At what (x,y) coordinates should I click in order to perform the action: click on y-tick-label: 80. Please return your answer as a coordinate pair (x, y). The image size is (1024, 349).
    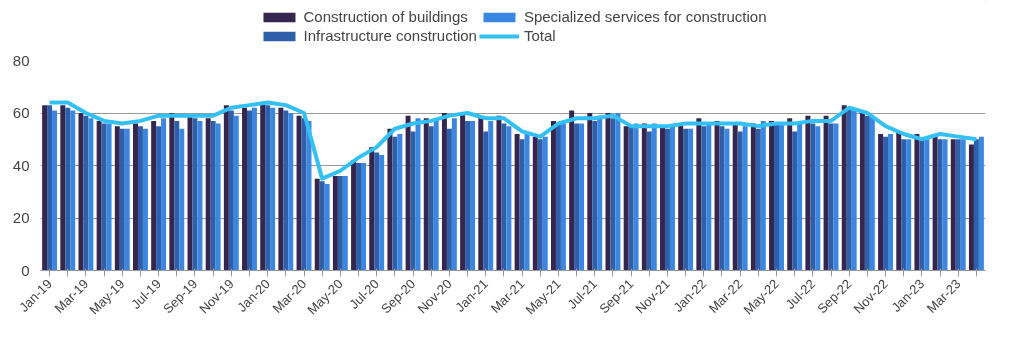
    Looking at the image, I should click on (21, 60).